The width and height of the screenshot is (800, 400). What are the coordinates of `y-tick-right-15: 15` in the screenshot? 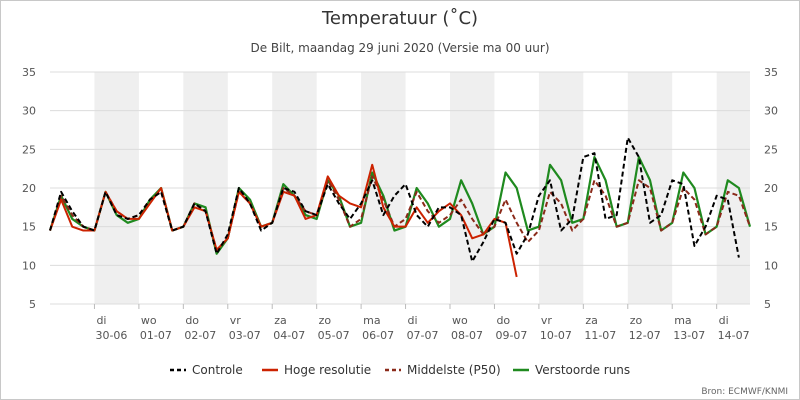 It's located at (771, 227).